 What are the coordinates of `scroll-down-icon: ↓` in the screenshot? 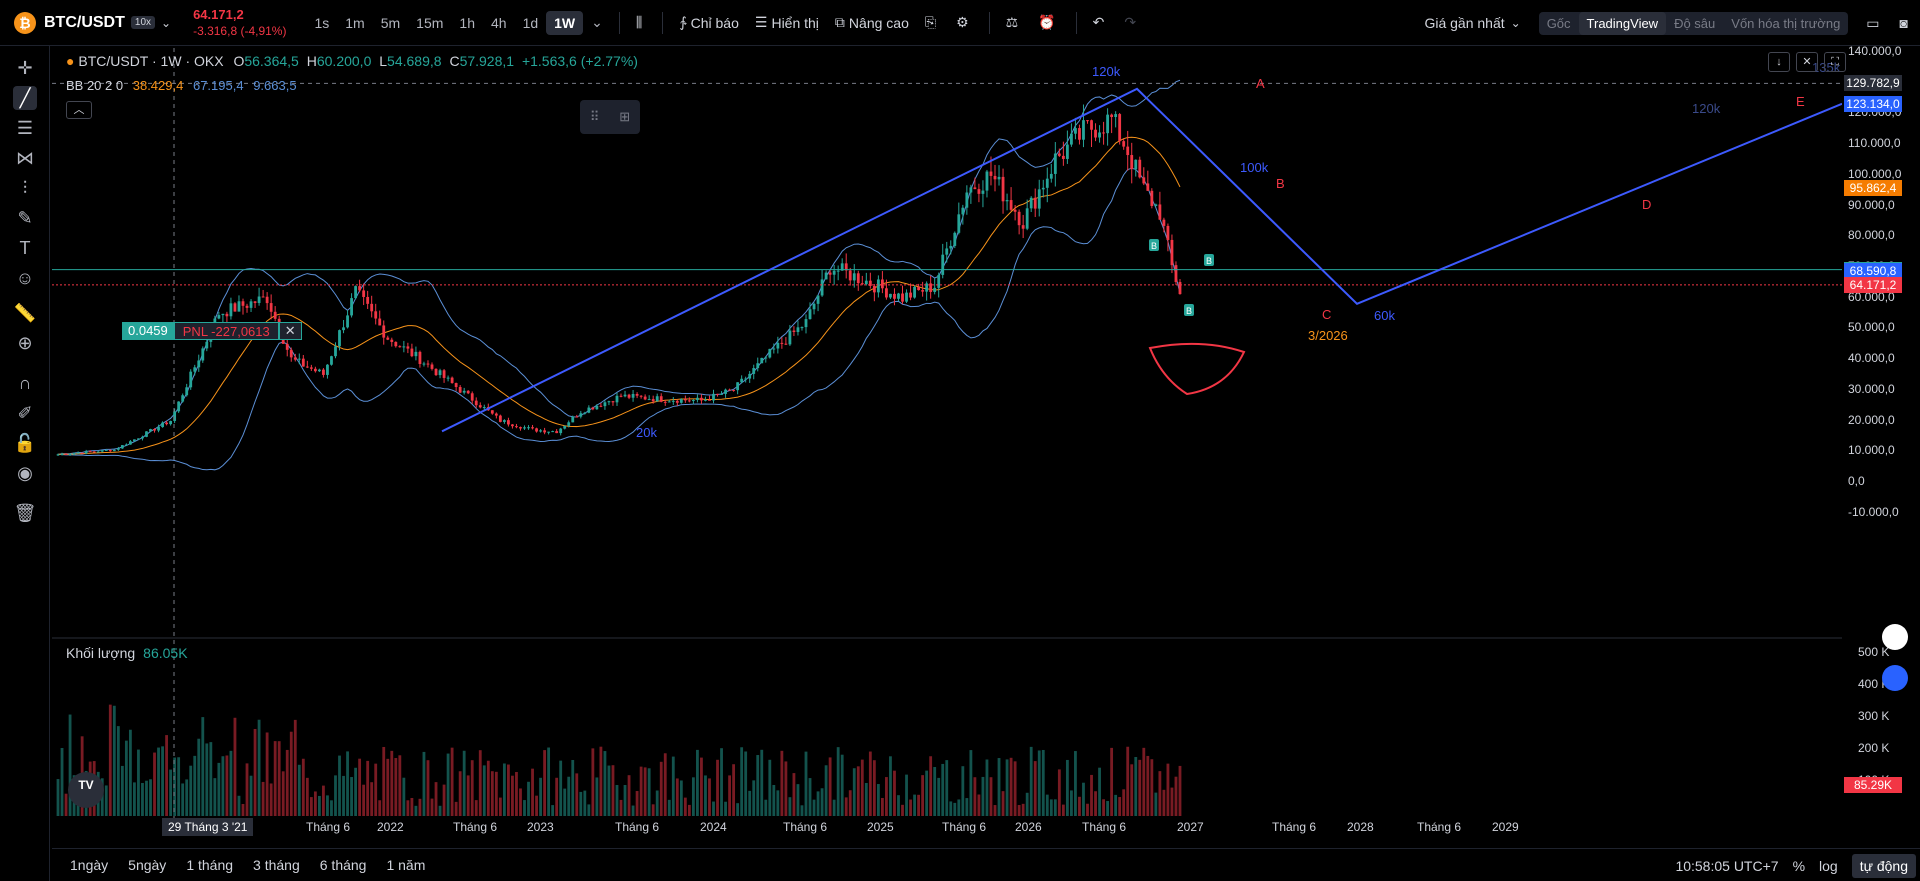 It's located at (1779, 62).